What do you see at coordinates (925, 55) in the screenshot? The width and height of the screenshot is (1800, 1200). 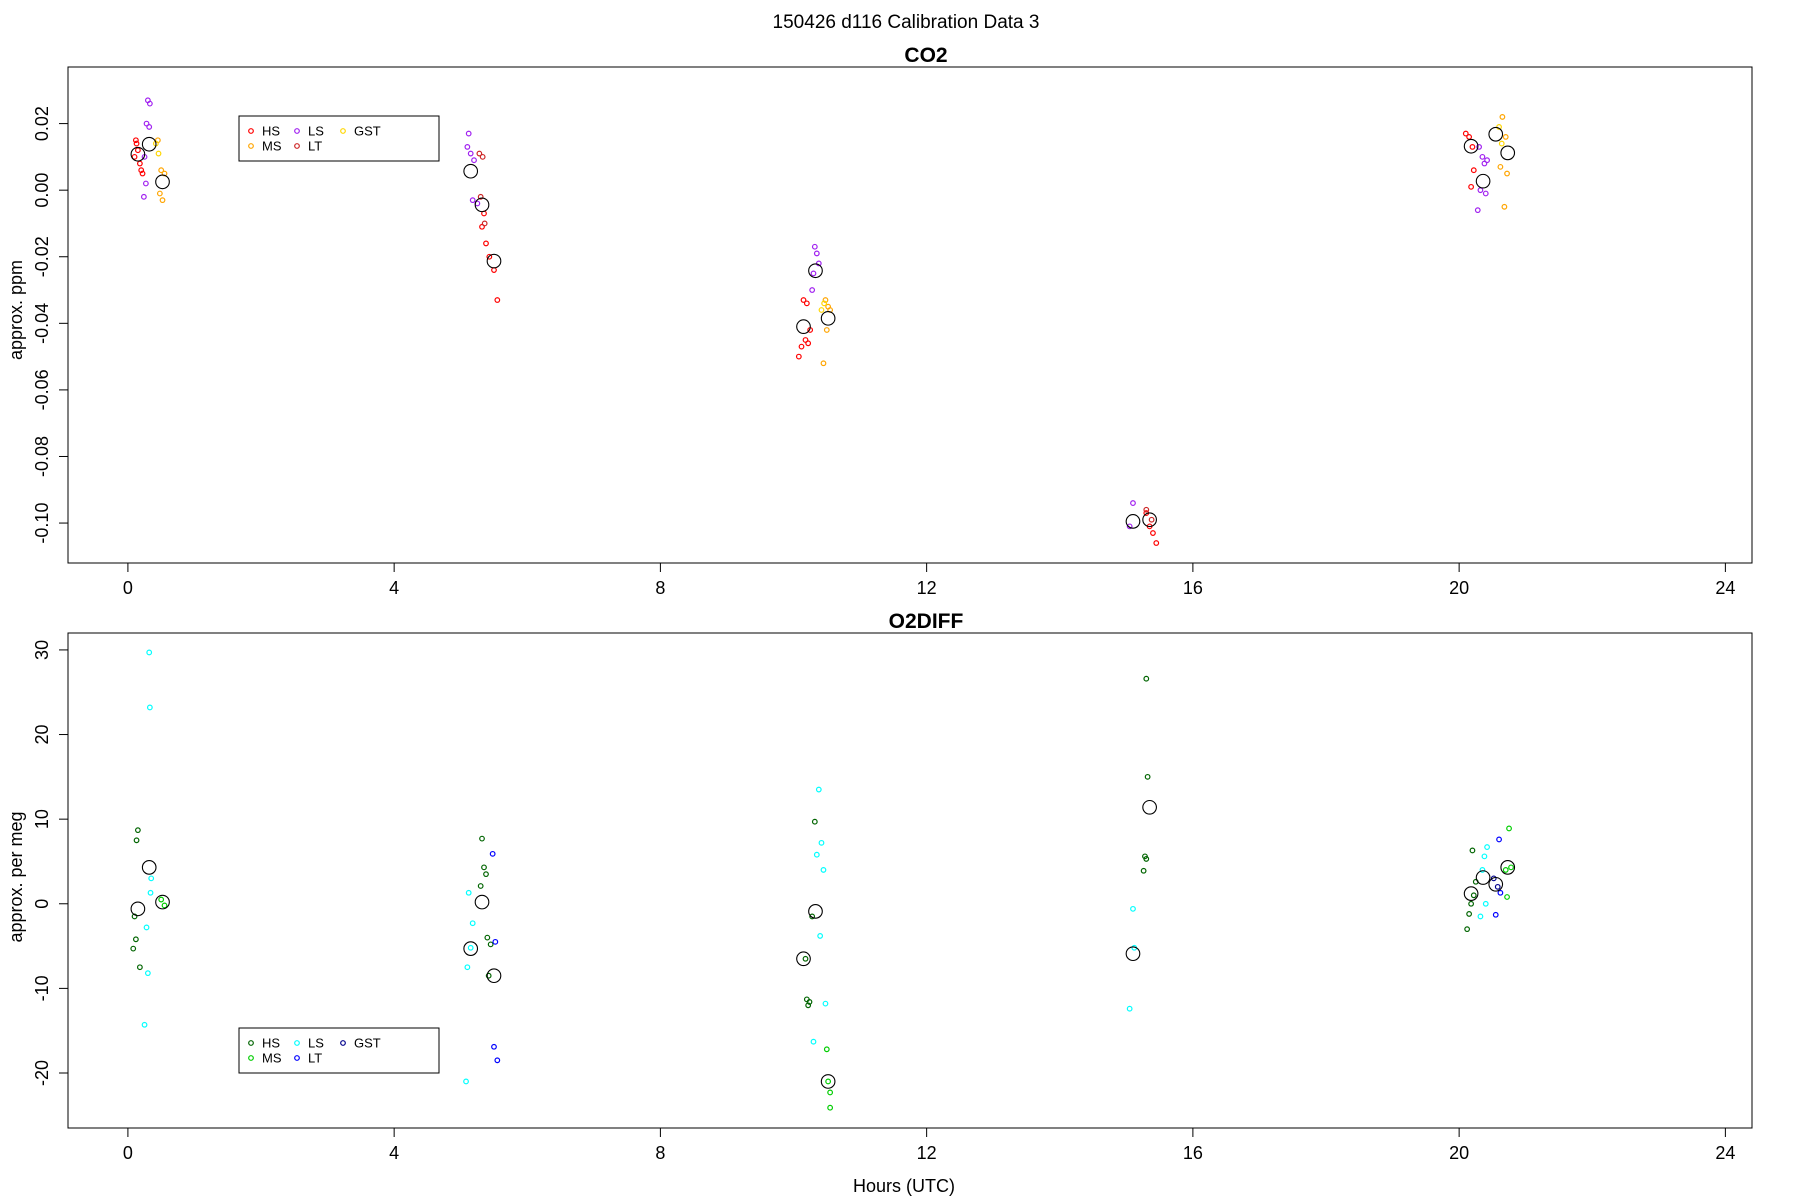 I see `co2-panel-title: CO2` at bounding box center [925, 55].